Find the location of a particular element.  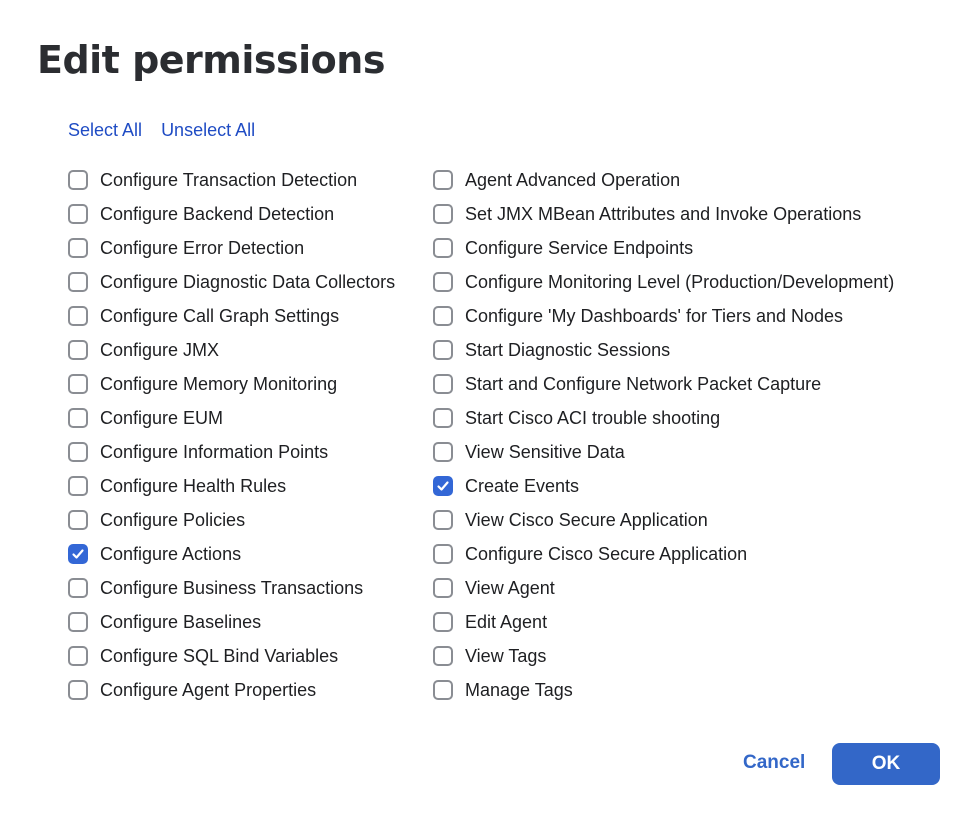

permission-label: Agent Advanced Operation is located at coordinates (573, 179).